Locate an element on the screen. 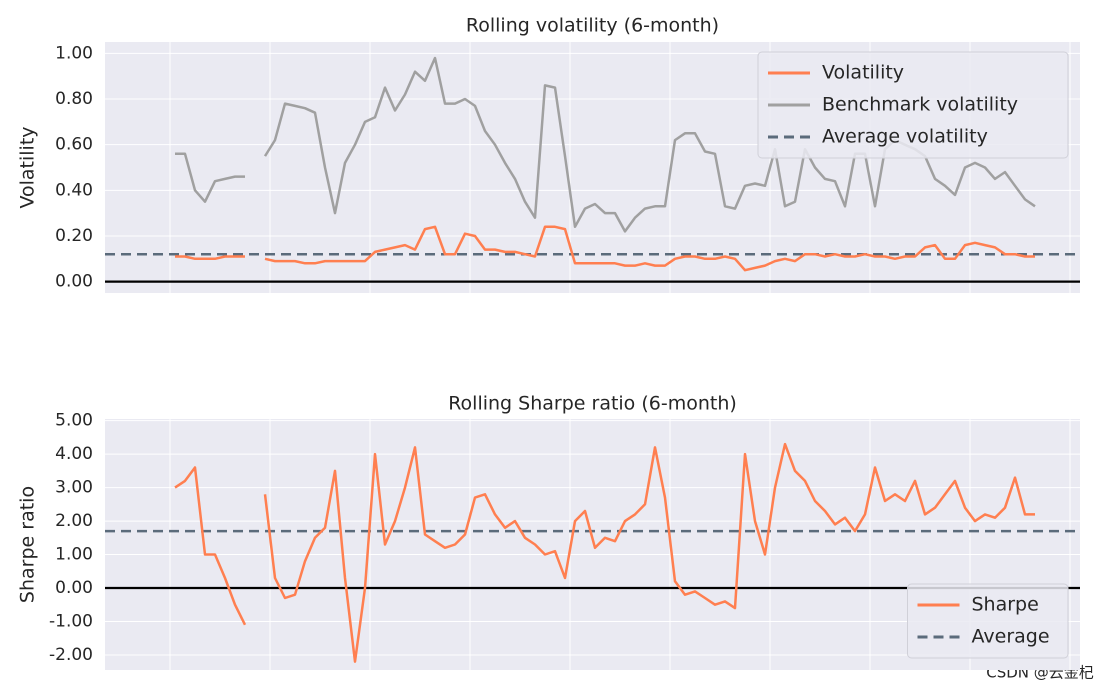 This screenshot has height=692, width=1113. series-line is located at coordinates (605, 248).